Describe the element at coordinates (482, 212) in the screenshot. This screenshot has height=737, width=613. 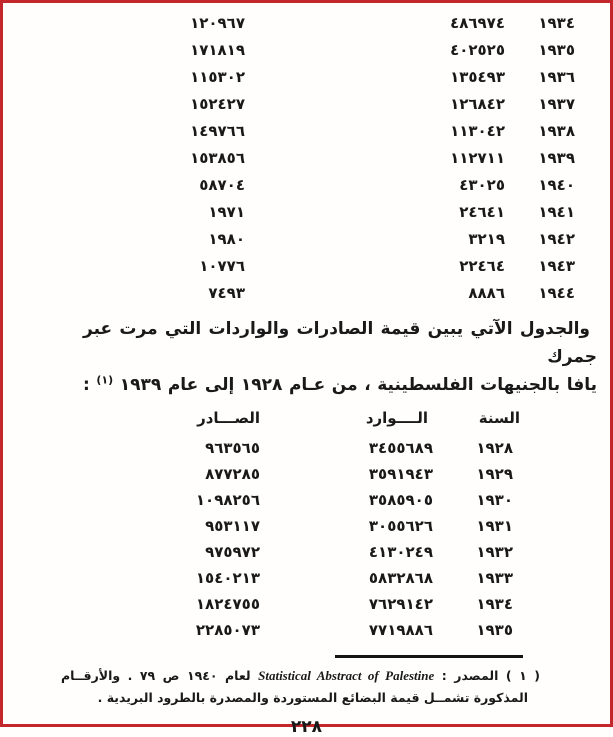
I see `imports-value: ٢٤٦٤١` at that location.